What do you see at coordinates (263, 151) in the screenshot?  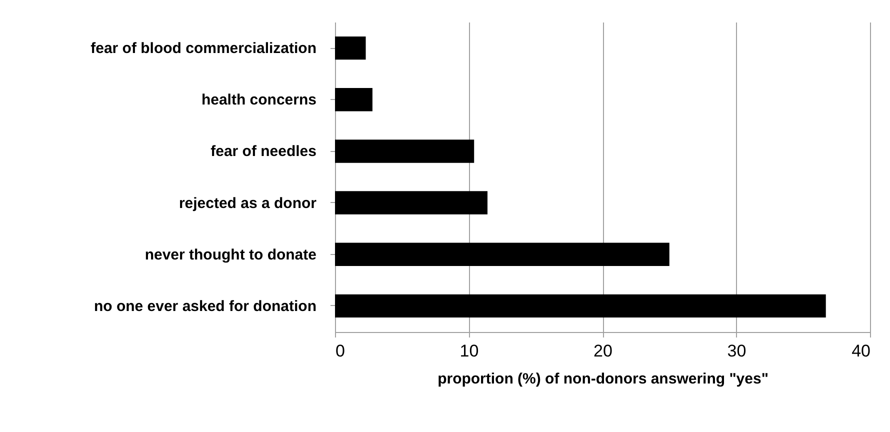 I see `y-tick-label: fear of needles` at bounding box center [263, 151].